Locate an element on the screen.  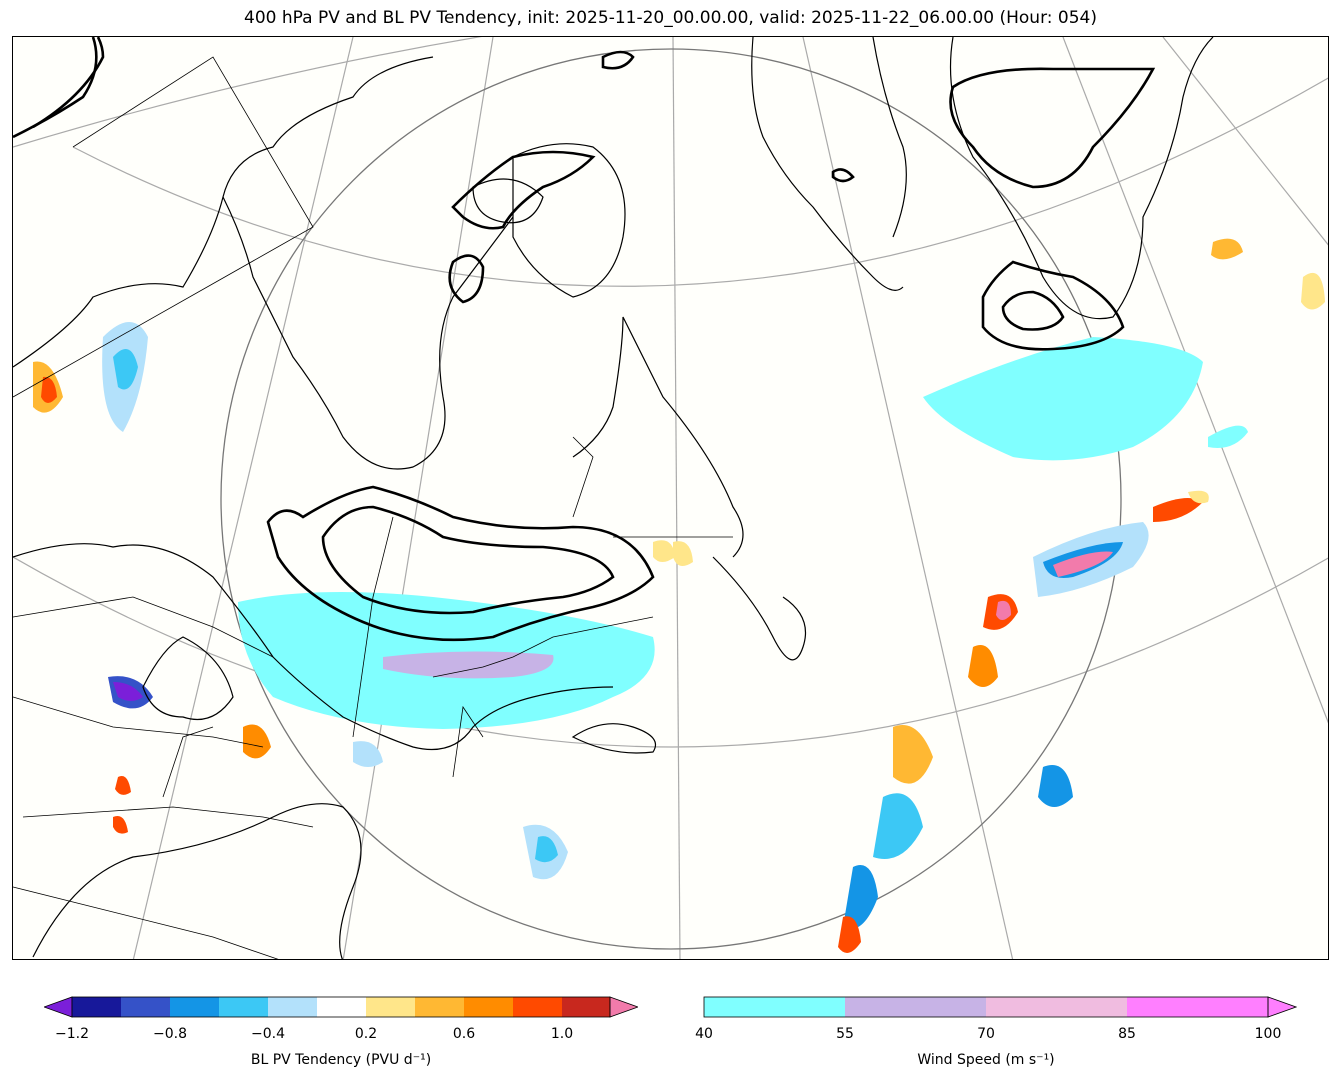
wind-tick-4: 85 is located at coordinates (1127, 1034).